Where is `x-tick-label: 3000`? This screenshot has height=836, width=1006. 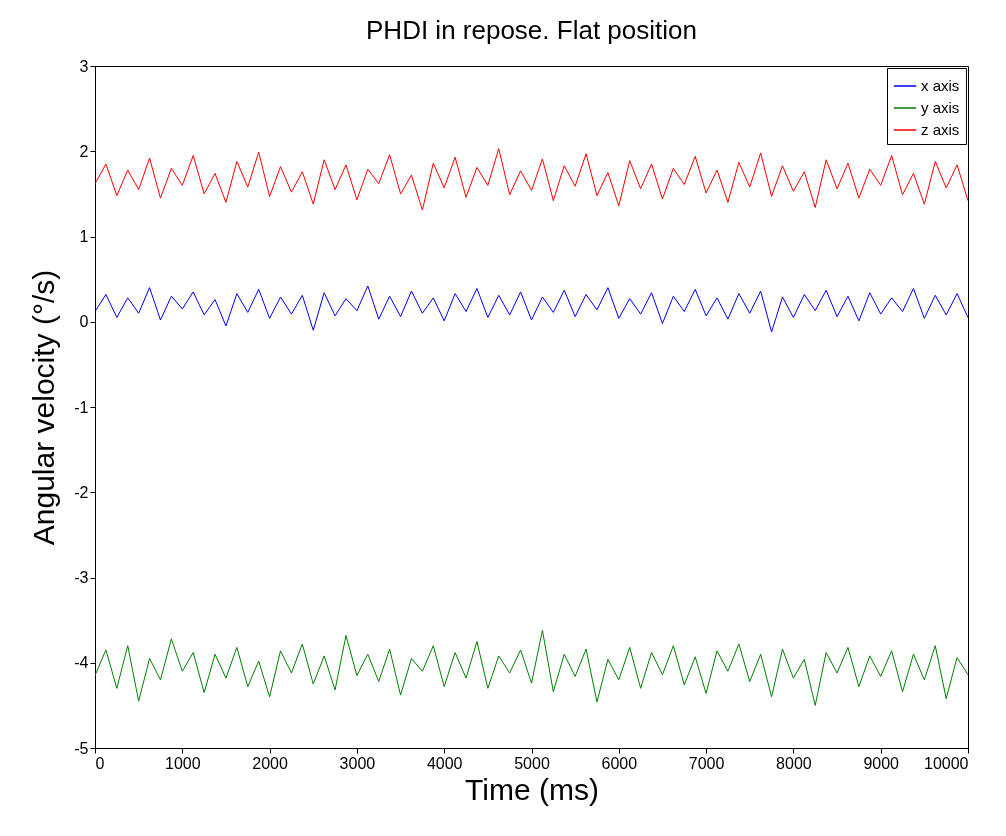 x-tick-label: 3000 is located at coordinates (357, 763).